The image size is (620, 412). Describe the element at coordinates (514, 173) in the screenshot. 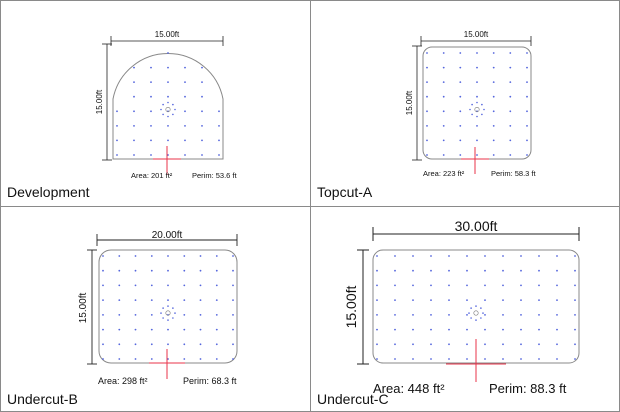

I see `perim-label: Perim: 58.3 ft` at that location.